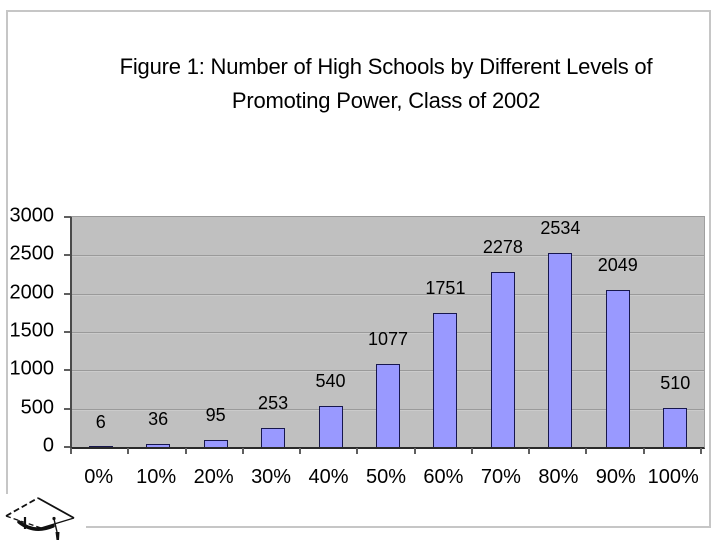 This screenshot has height=540, width=720. Describe the element at coordinates (500, 477) in the screenshot. I see `x-tick-label: 70%` at that location.